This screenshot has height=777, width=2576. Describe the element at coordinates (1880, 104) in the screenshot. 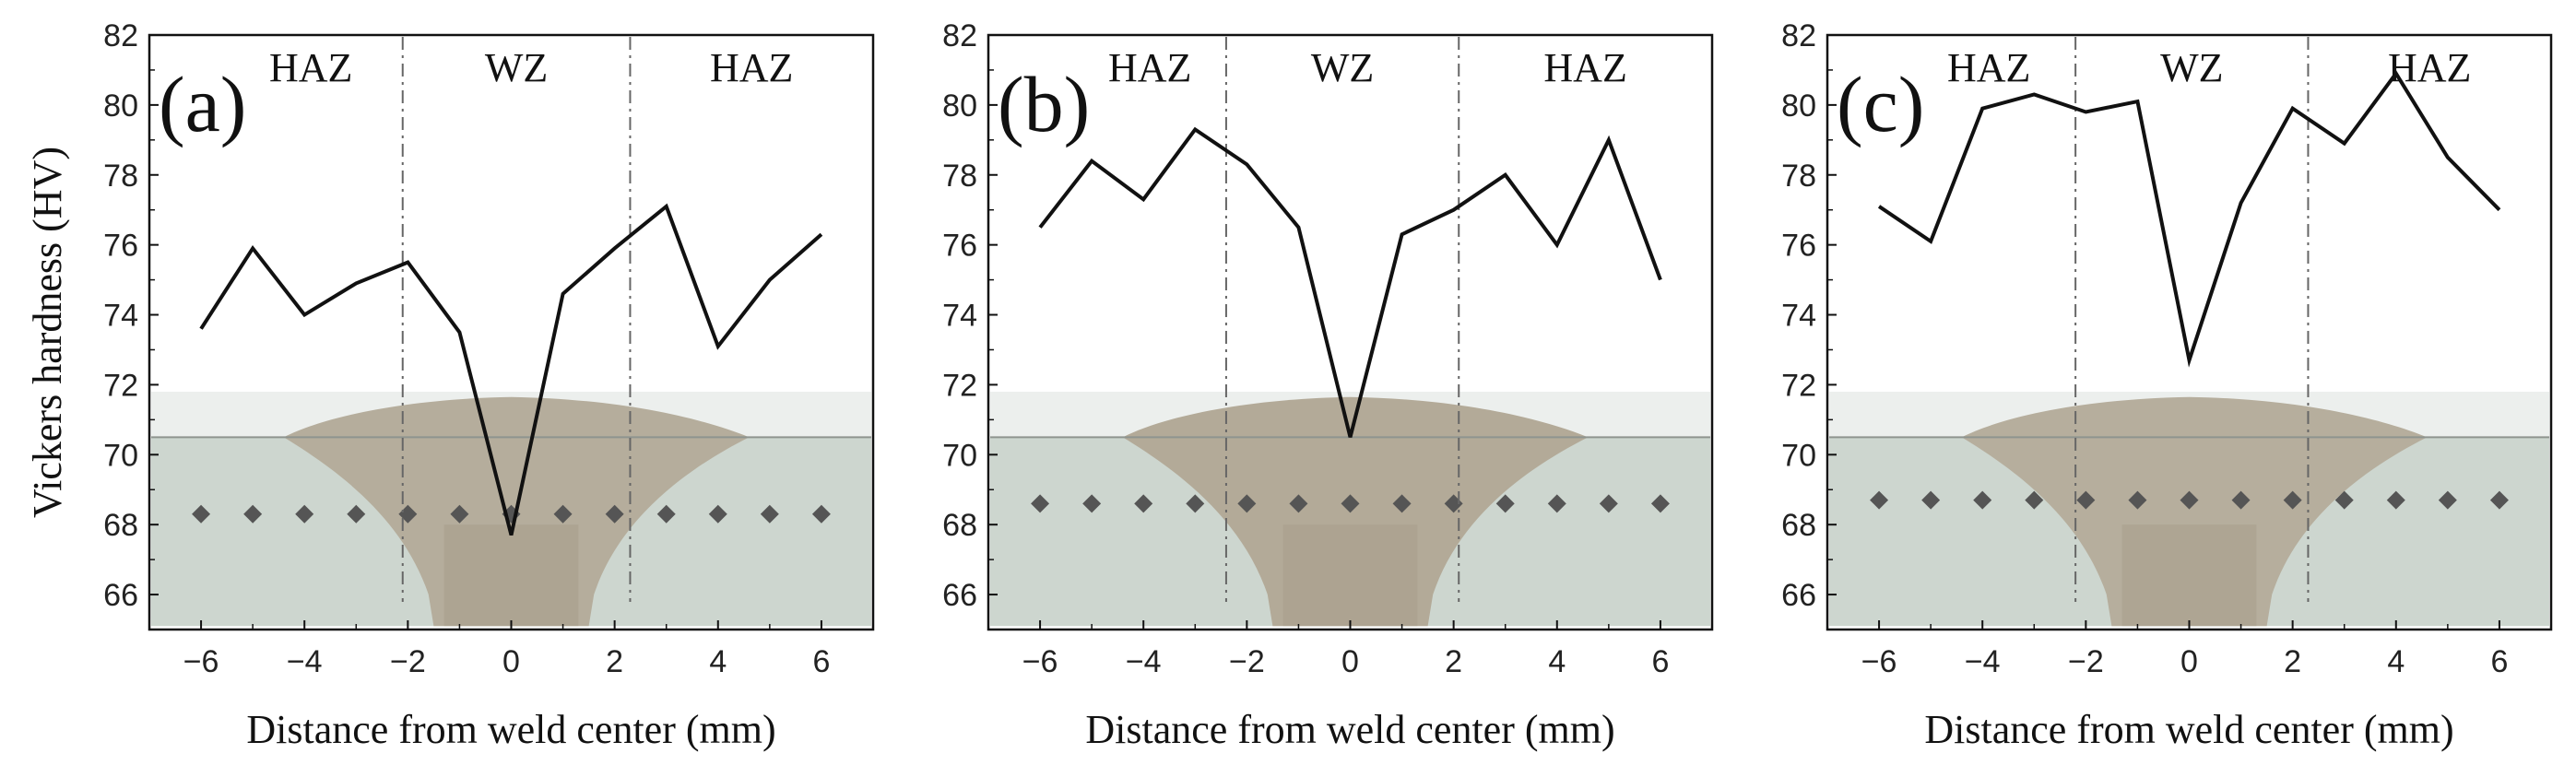

I see `panel-label: (c)` at that location.